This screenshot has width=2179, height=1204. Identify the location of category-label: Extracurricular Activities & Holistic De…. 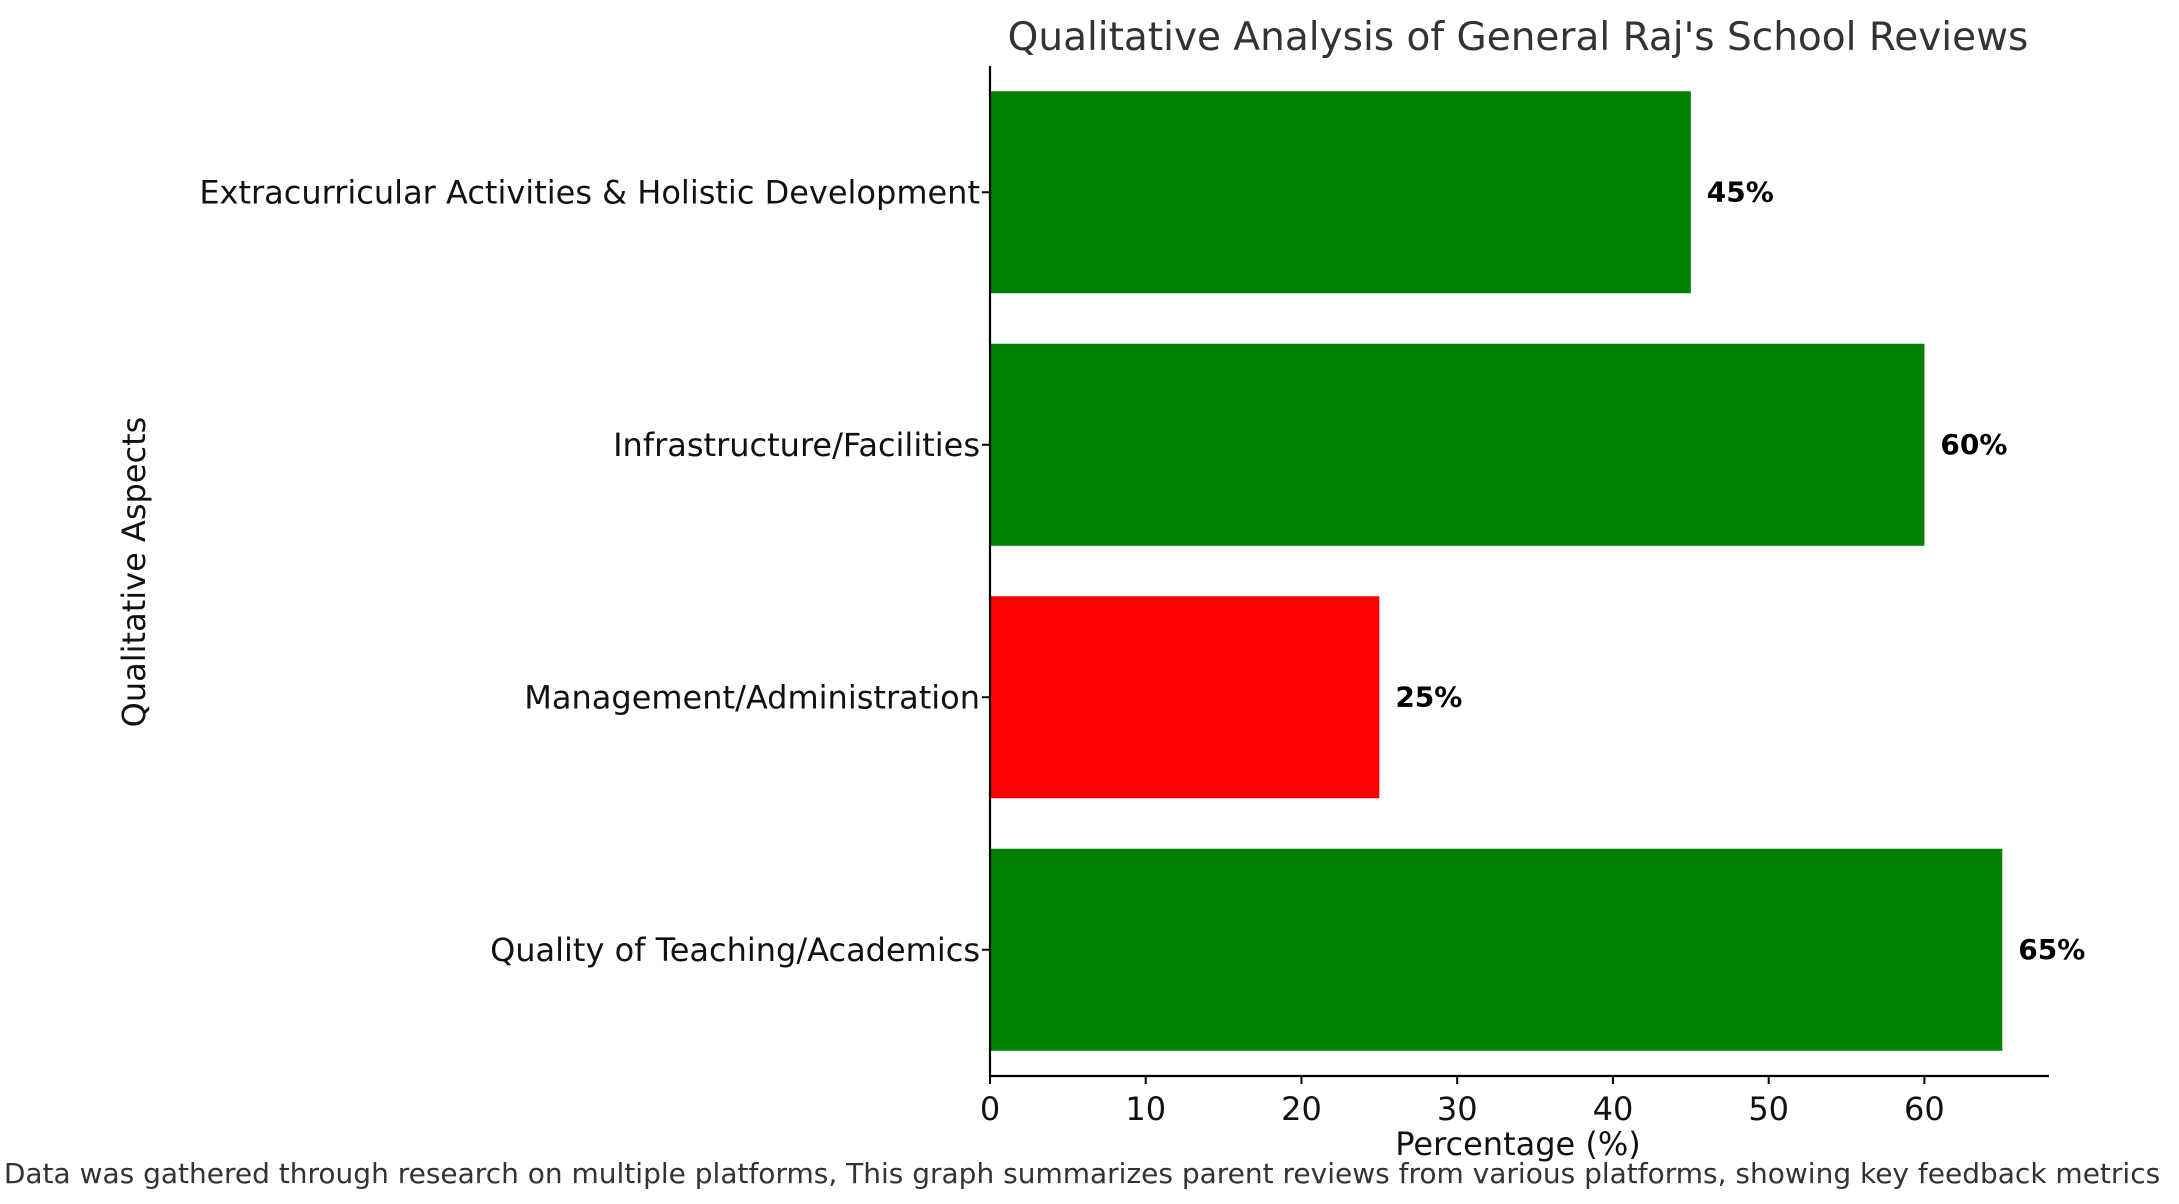
(589, 192).